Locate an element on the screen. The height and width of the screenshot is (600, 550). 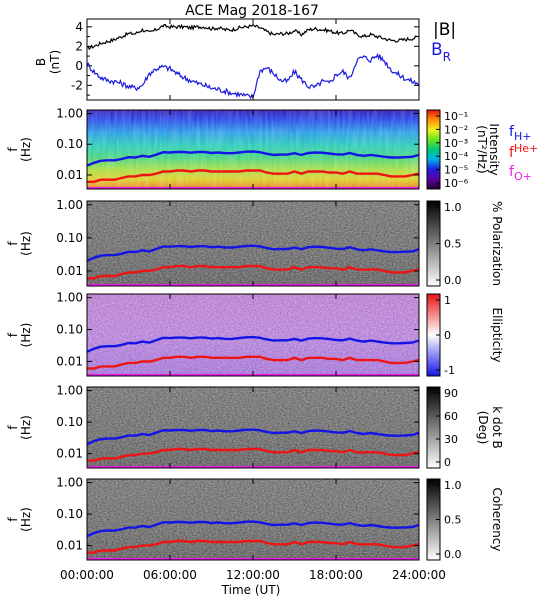
colorbar-tick-label: 10⁻¹ is located at coordinates (456, 116).